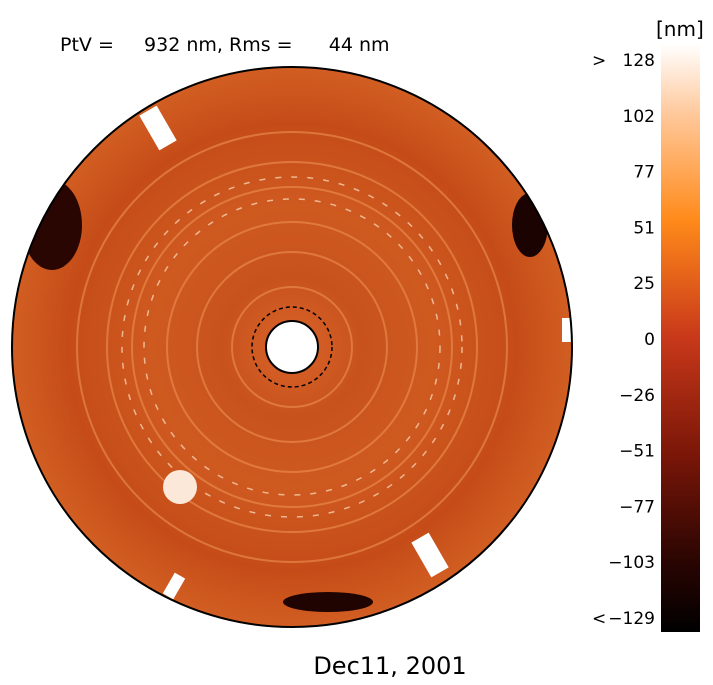  I want to click on tick-label: 102, so click(639, 117).